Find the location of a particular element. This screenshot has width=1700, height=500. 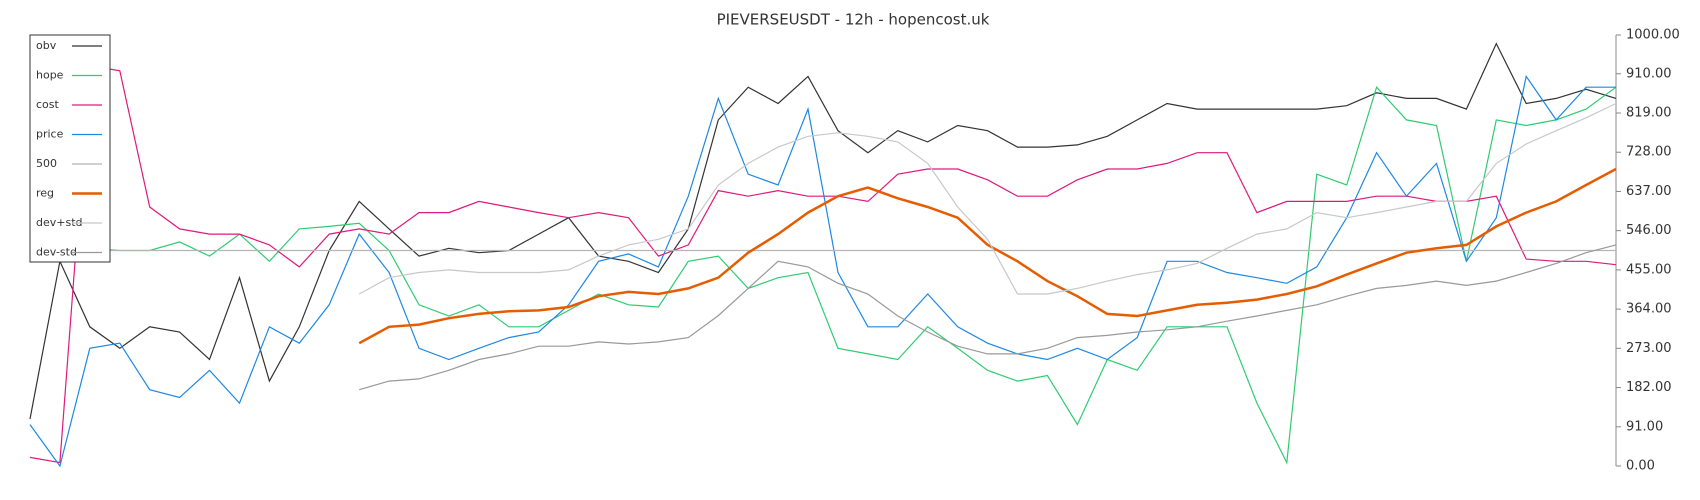

y-tick-label: 273.00 is located at coordinates (1649, 348).